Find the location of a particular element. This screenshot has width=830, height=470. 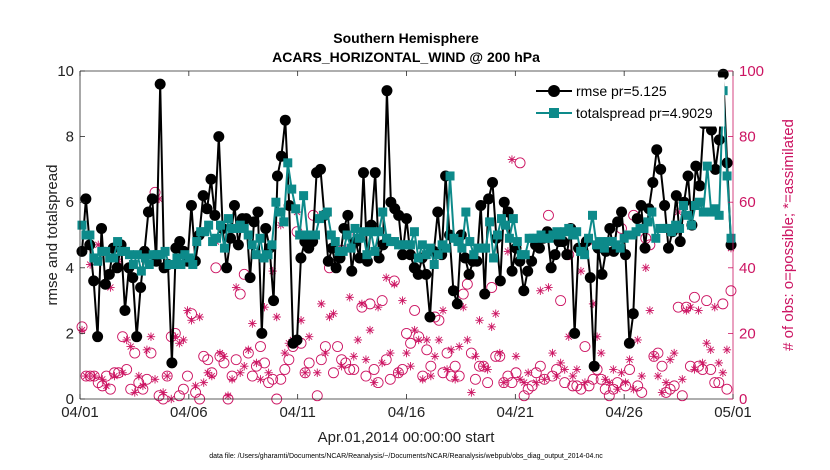

x-tick-label: 04/11 is located at coordinates (297, 412).